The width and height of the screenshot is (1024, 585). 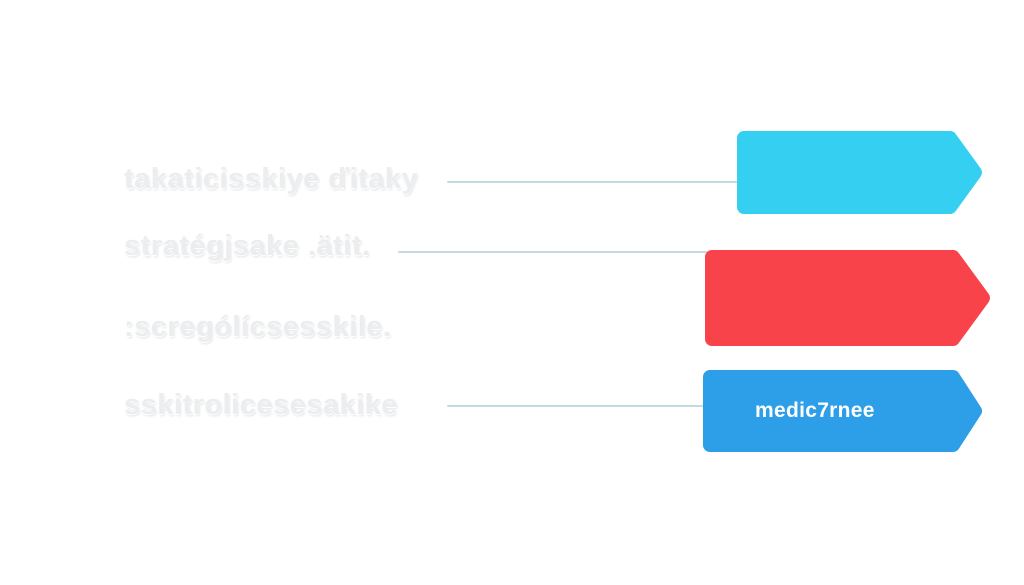 I want to click on arrow-shape-blue, so click(x=842, y=411).